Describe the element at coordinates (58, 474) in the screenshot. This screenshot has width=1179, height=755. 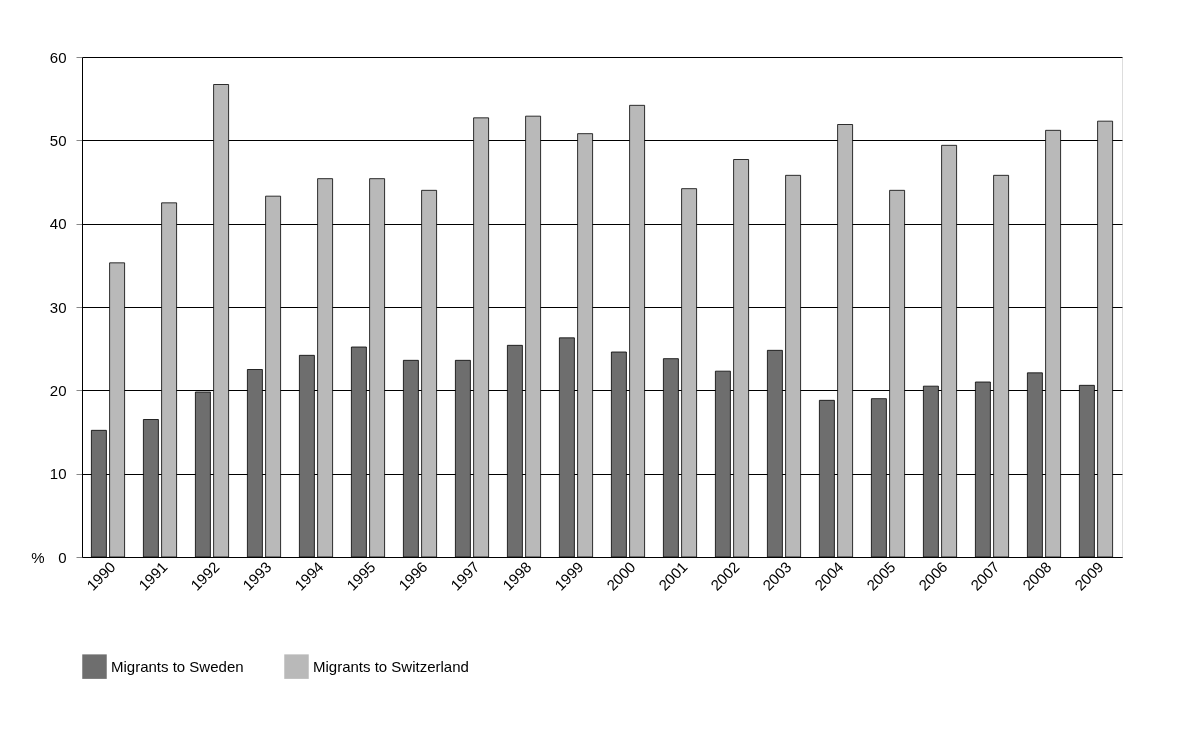
I see `y-tick-label: 10` at that location.